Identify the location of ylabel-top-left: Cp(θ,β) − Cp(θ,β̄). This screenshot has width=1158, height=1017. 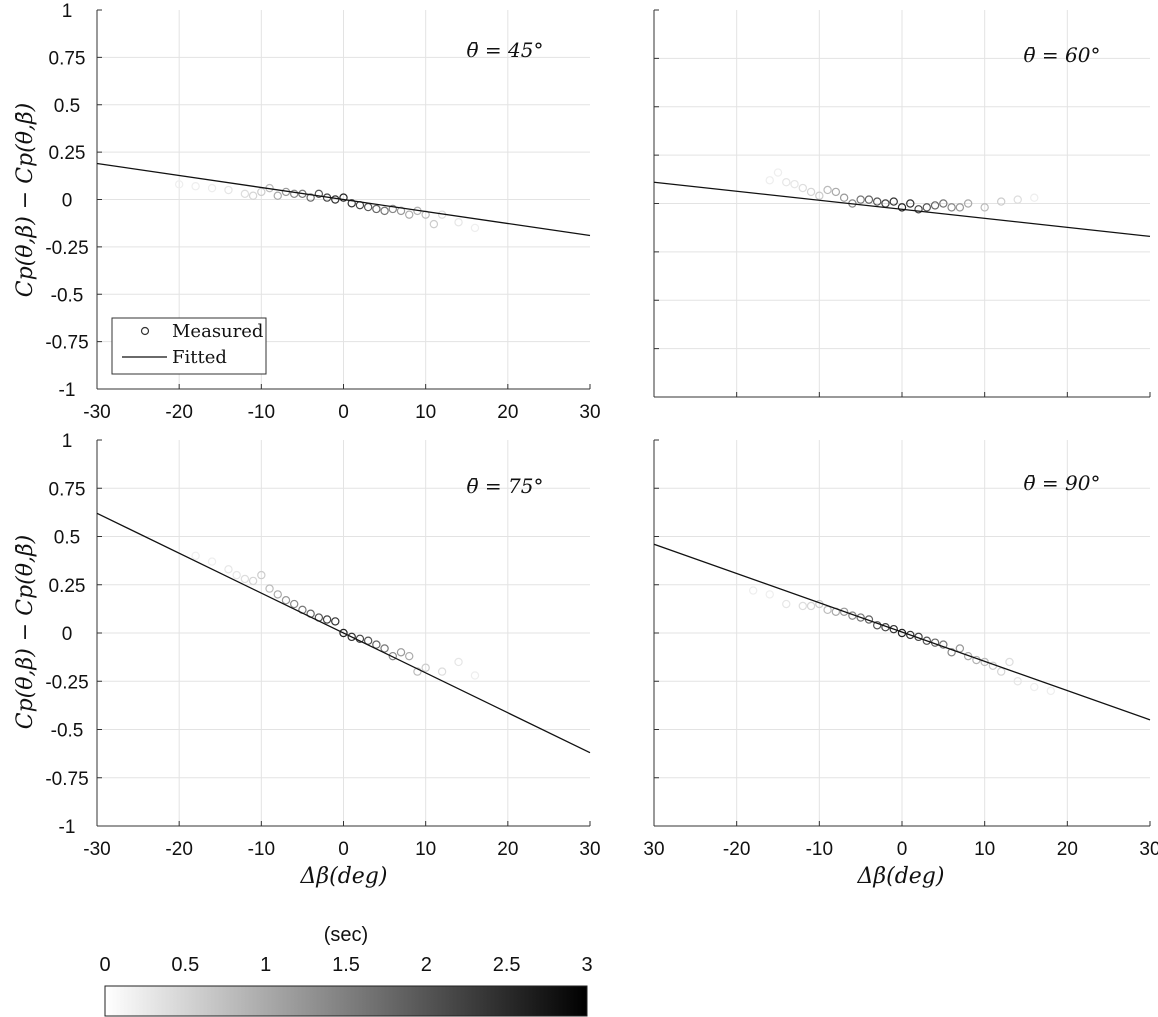
(25, 200).